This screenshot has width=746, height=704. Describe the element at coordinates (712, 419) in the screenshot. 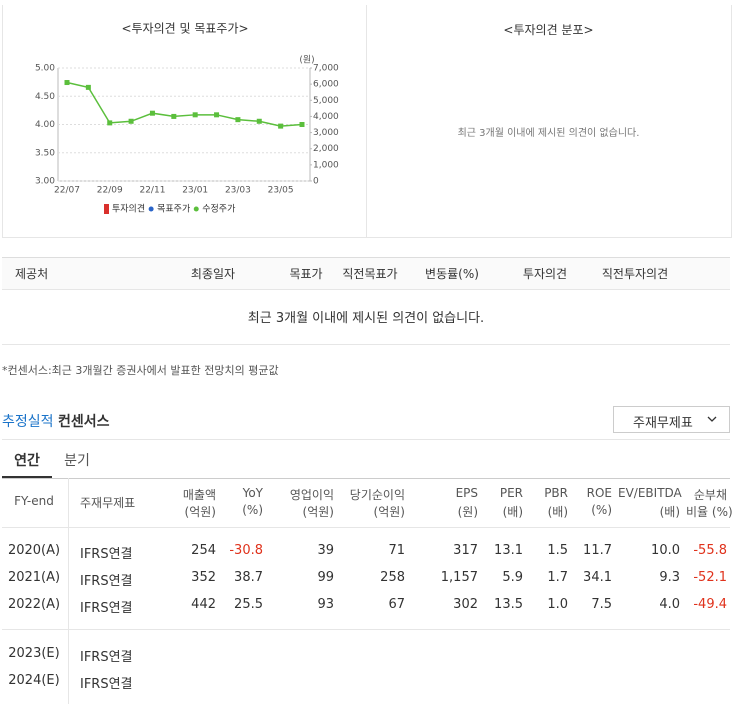

I see `chevron` at that location.